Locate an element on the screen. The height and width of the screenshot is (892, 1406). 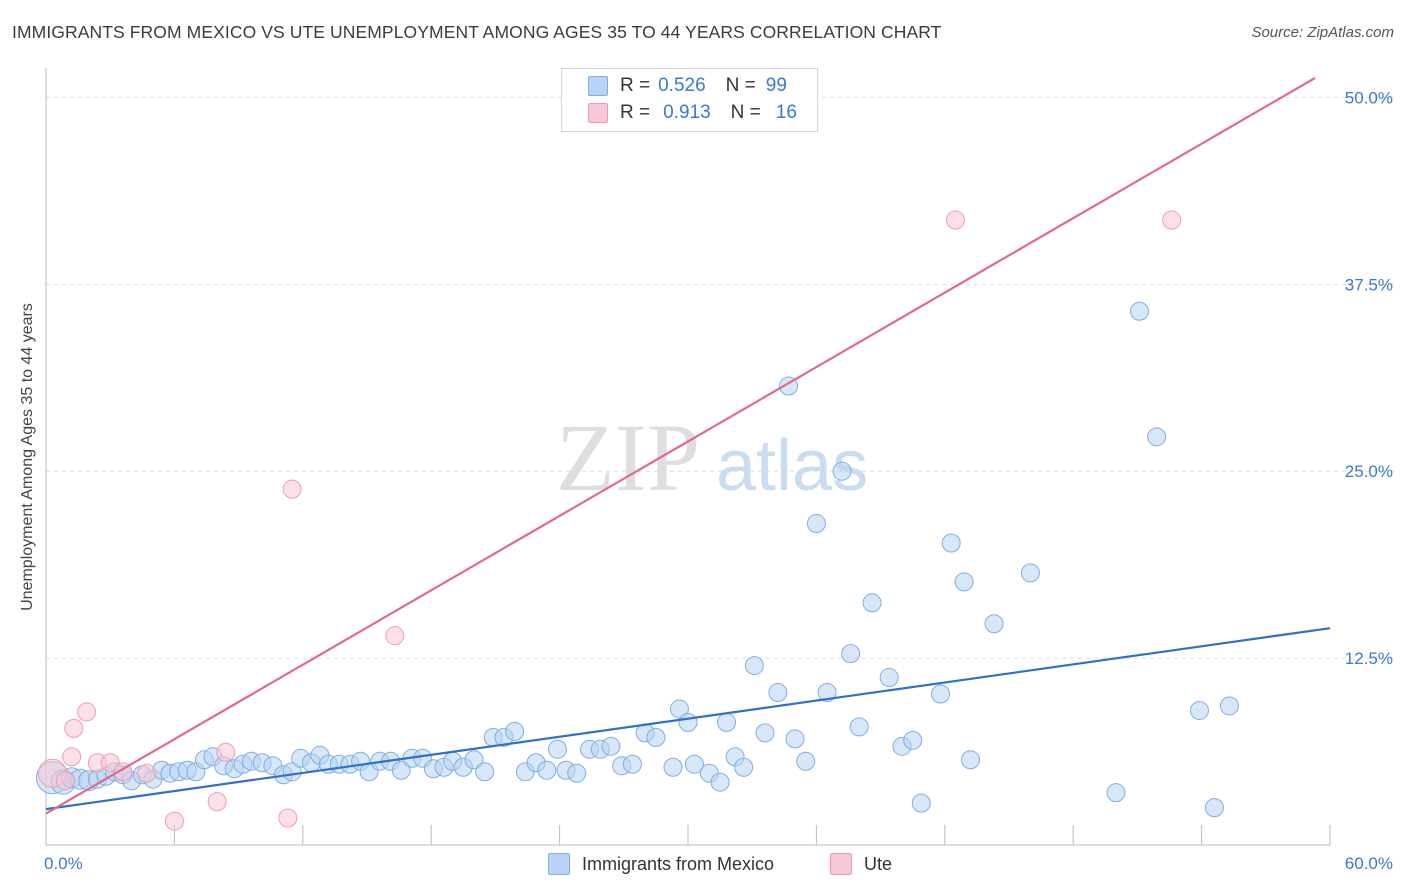
y-tick-label: 12.5% is located at coordinates (1369, 658).